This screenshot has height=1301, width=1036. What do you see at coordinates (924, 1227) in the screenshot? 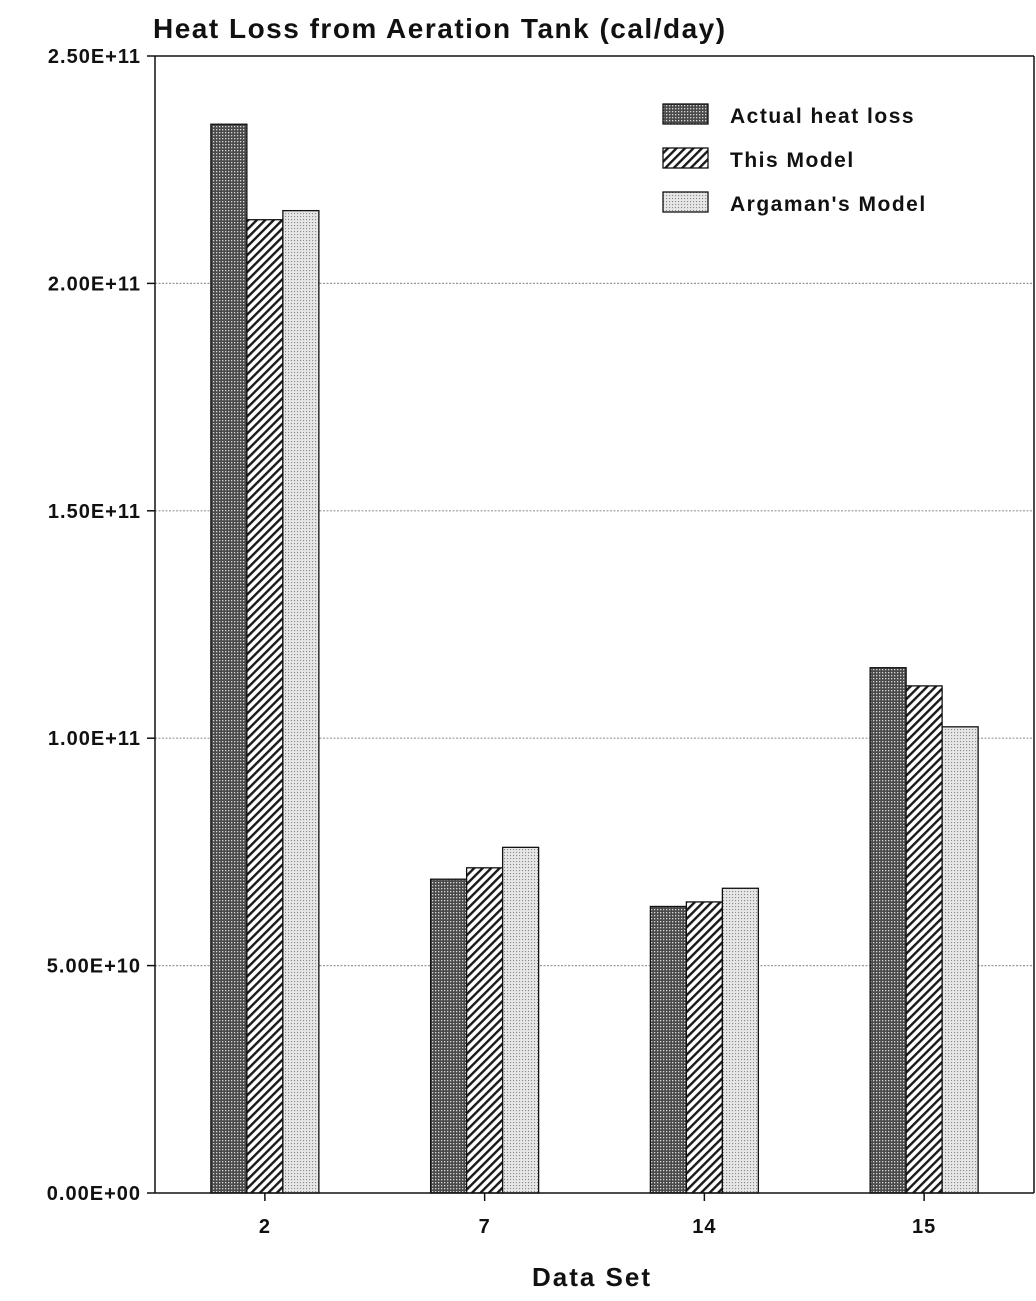
I see `x-tick-label: 15` at bounding box center [924, 1227].